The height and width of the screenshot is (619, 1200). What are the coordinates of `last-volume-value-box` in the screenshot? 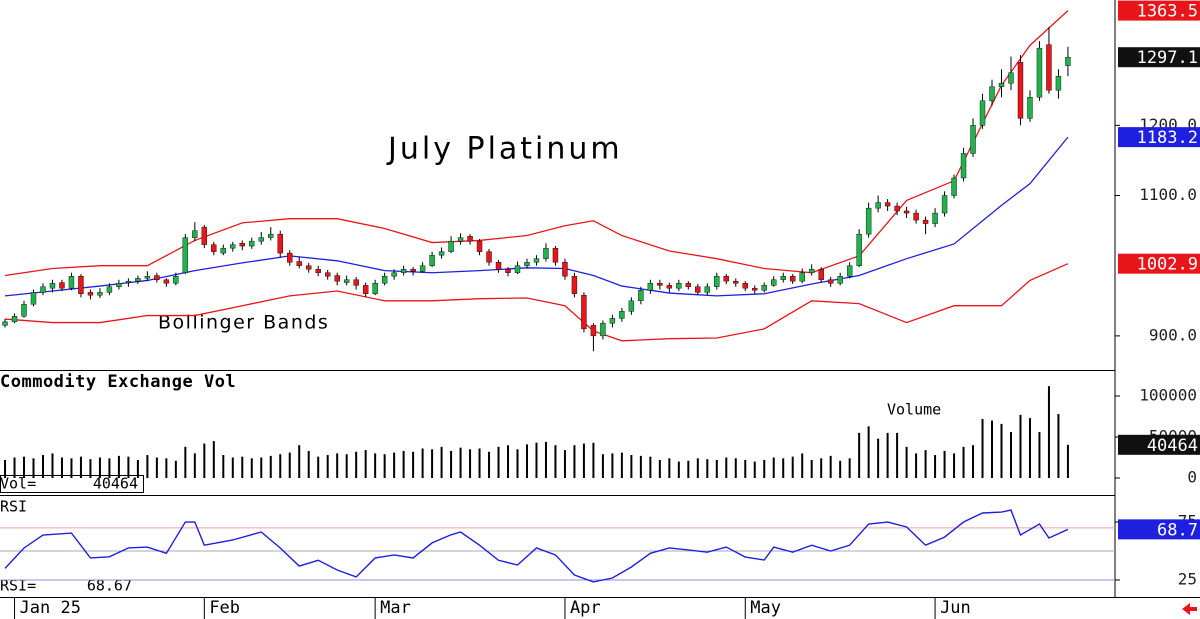 It's located at (1159, 444).